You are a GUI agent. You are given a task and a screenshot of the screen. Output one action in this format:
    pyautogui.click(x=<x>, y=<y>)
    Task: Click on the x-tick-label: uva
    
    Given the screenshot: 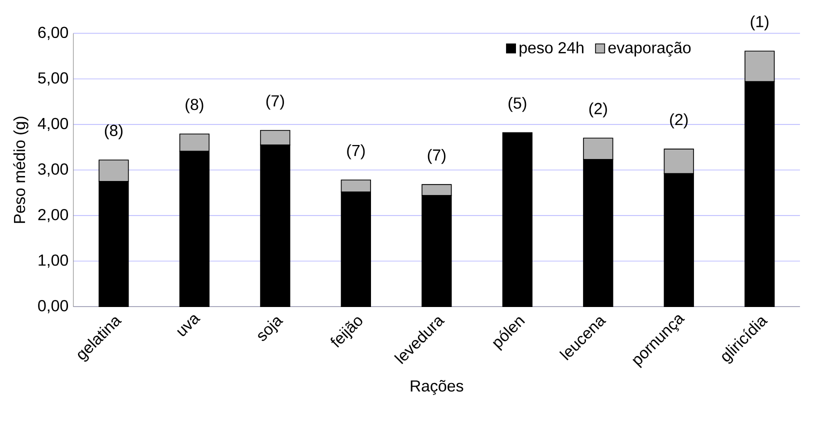 What is the action you would take?
    pyautogui.click(x=189, y=325)
    